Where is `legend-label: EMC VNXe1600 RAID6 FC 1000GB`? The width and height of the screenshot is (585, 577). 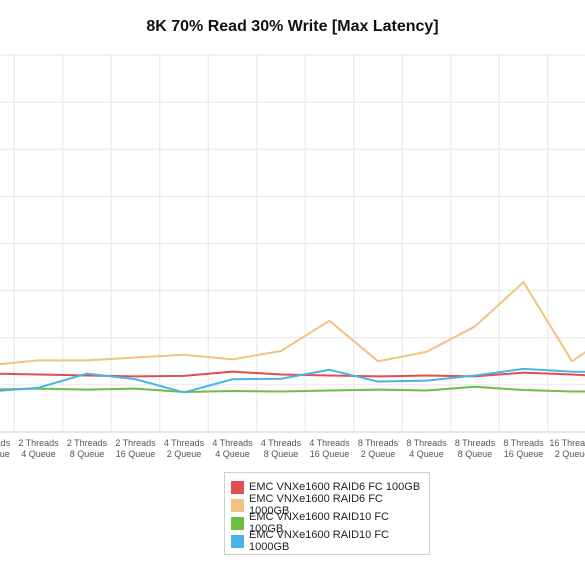
legend-label: EMC VNXe1600 RAID6 FC 1000GB is located at coordinates (316, 505).